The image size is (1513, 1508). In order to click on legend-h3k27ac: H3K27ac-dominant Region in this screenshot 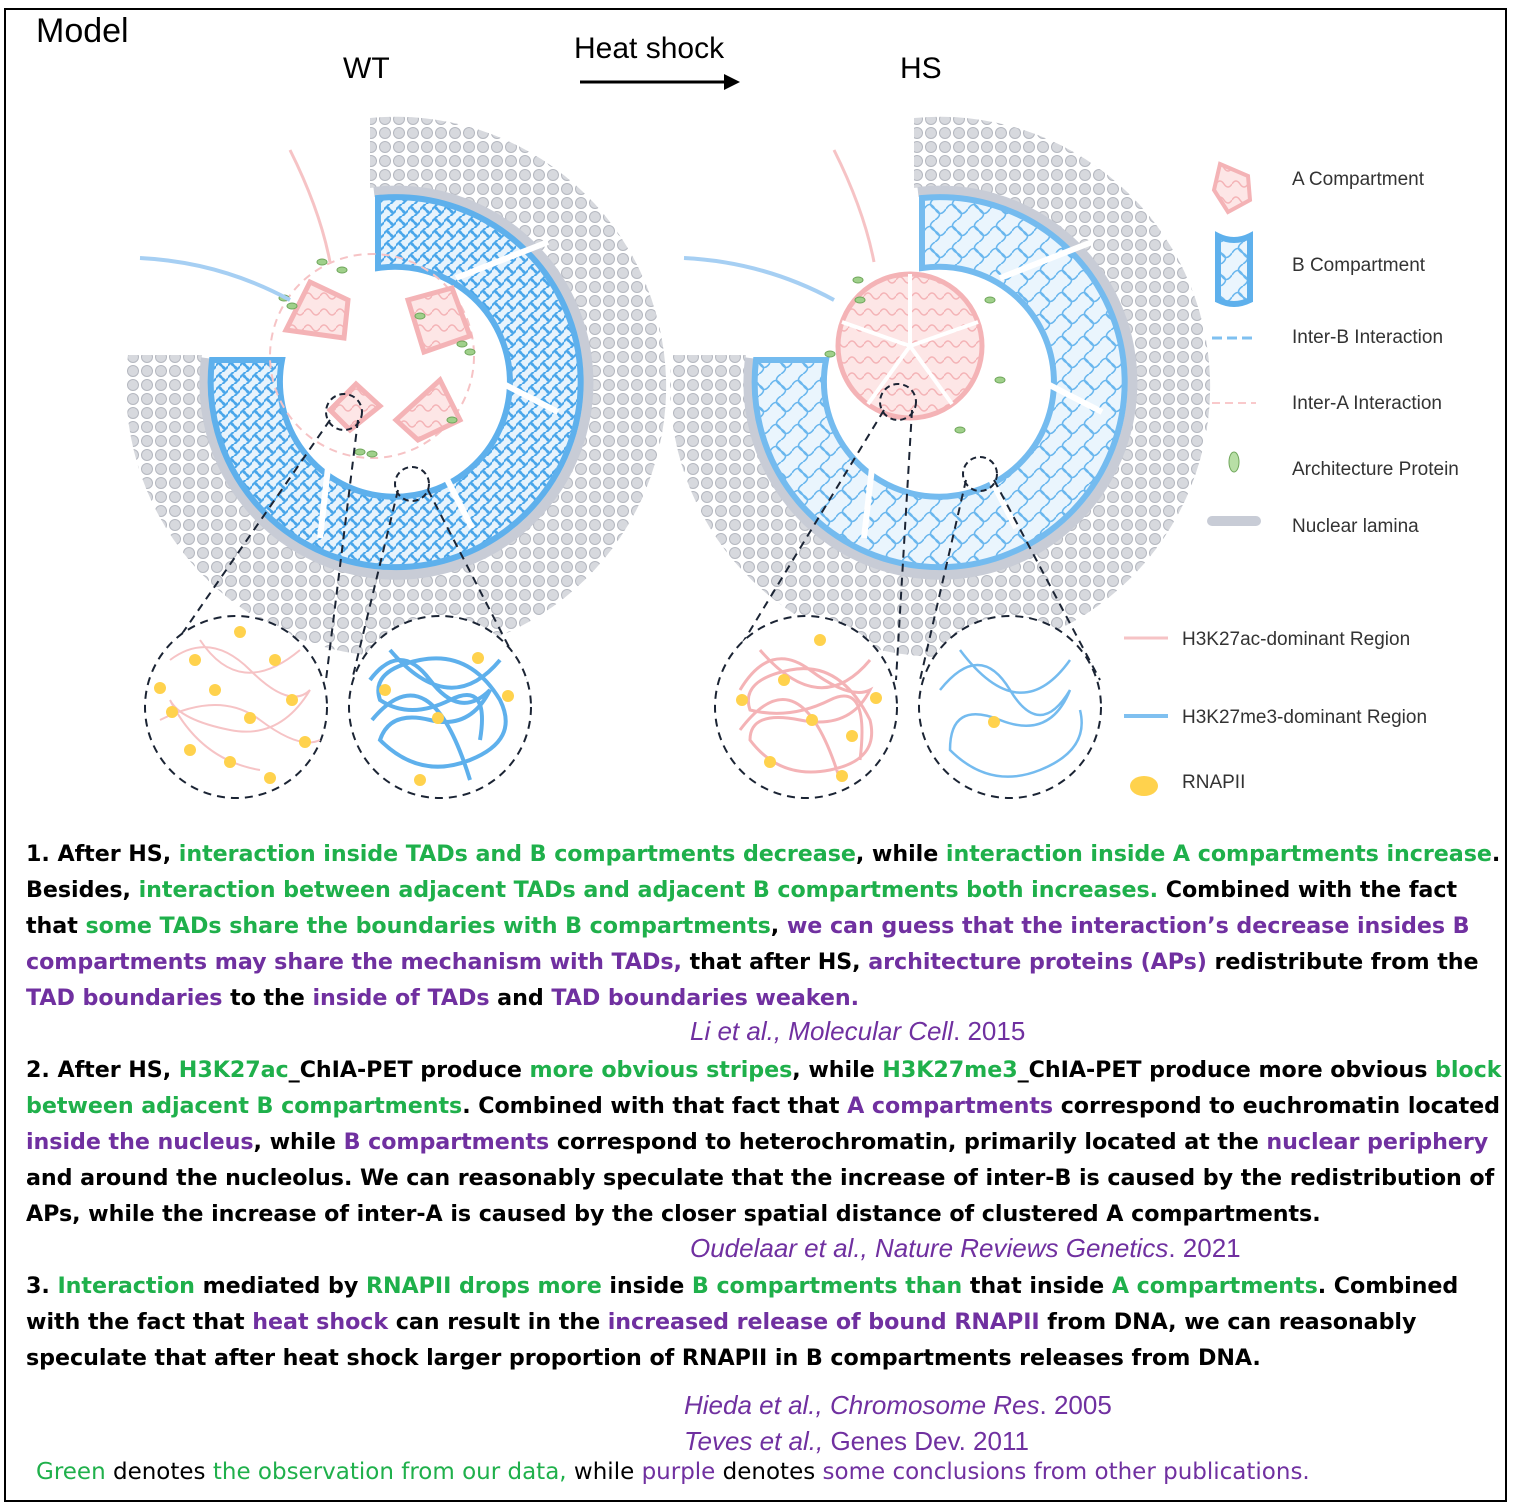, I will do `click(1296, 639)`.